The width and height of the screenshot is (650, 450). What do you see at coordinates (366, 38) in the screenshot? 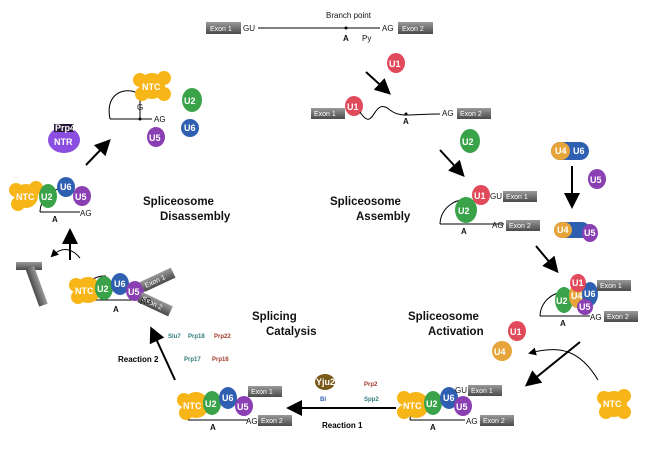
I see `py-label: Py` at bounding box center [366, 38].